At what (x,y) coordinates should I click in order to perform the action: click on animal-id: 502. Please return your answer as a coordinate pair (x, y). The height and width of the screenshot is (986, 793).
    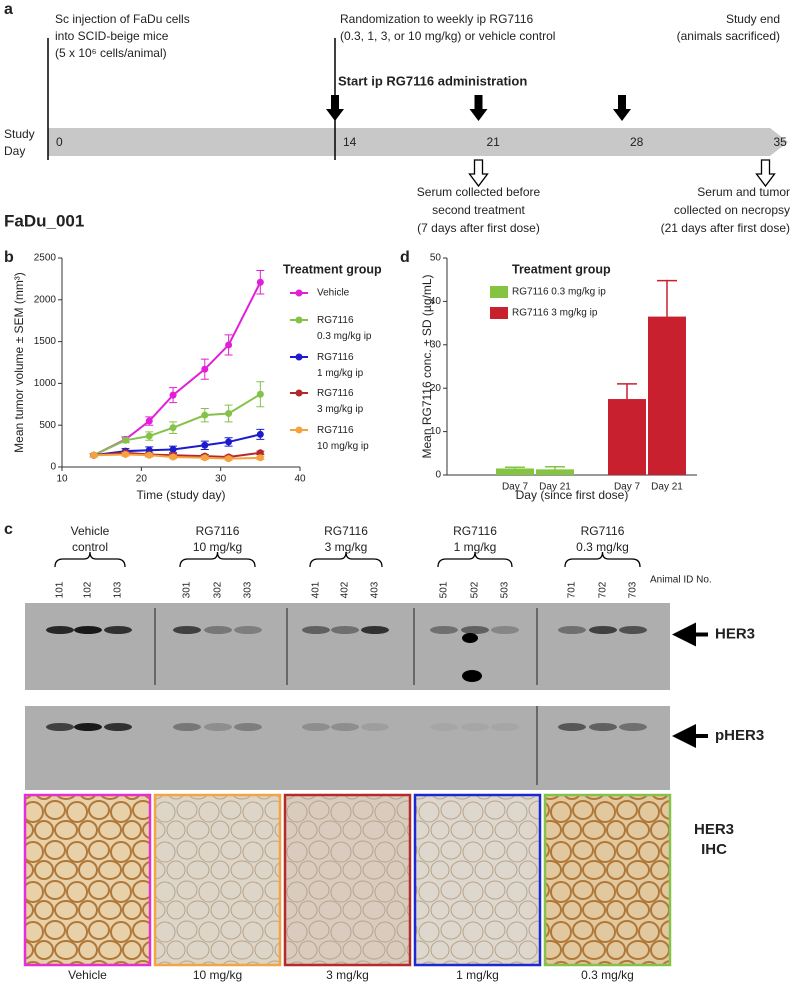
    Looking at the image, I should click on (475, 589).